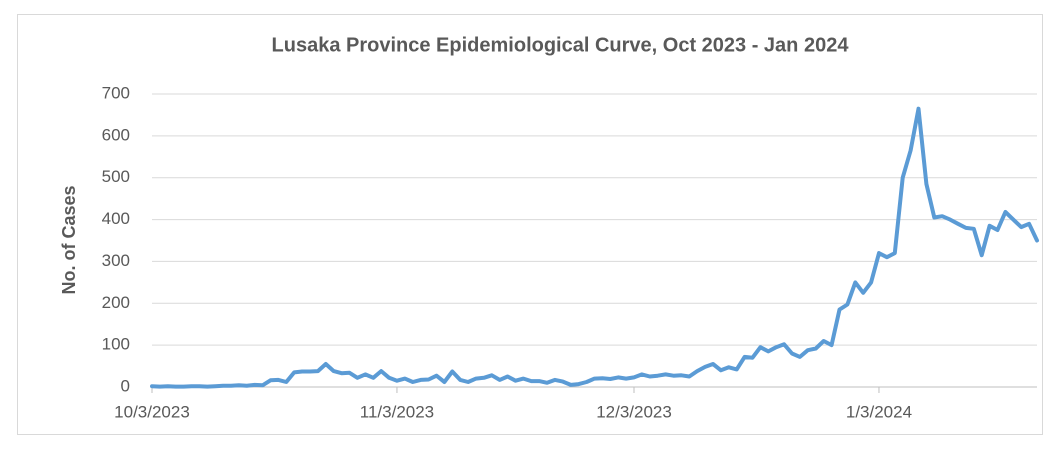 The width and height of the screenshot is (1060, 449). I want to click on y-tick-label: 600, so click(116, 134).